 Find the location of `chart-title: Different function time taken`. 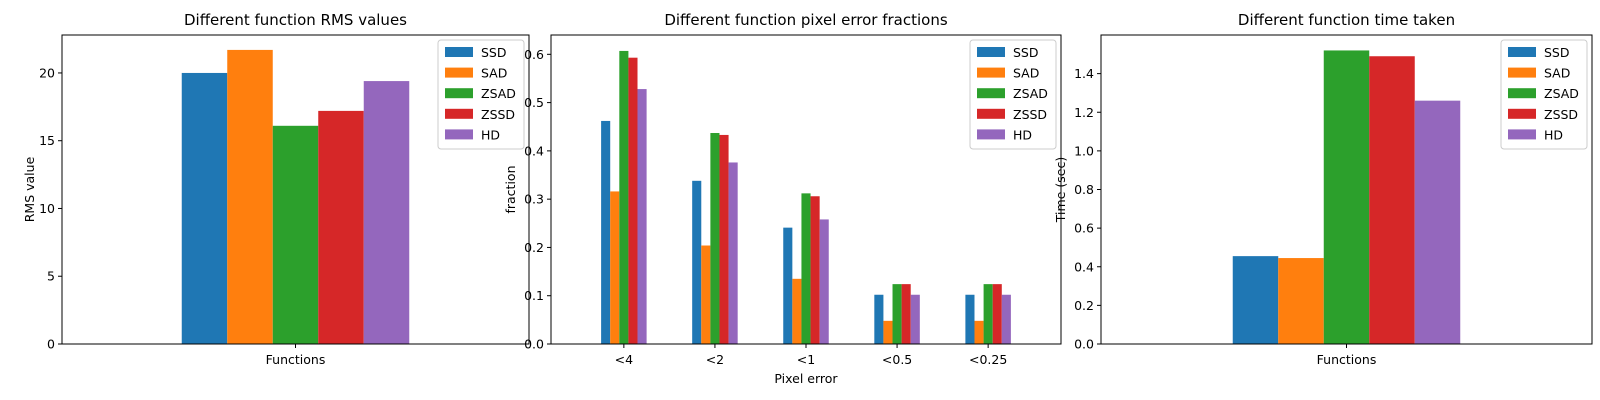

chart-title: Different function time taken is located at coordinates (1346, 20).